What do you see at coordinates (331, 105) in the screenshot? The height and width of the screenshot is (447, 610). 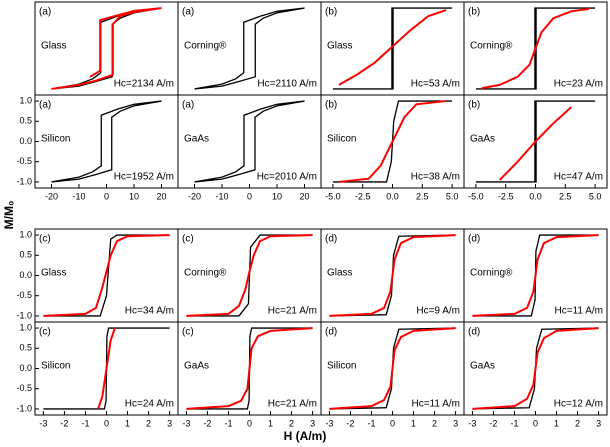 I see `panel-label: (b)` at bounding box center [331, 105].